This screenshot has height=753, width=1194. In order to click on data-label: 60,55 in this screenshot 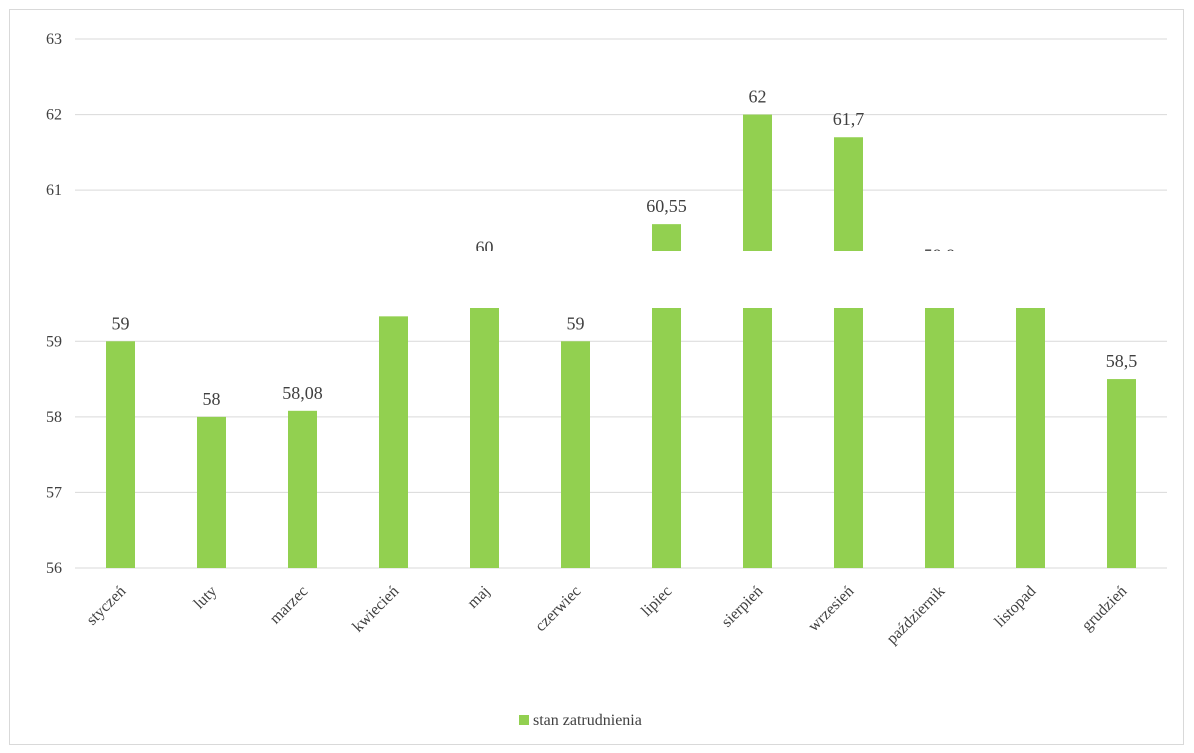, I will do `click(666, 206)`.